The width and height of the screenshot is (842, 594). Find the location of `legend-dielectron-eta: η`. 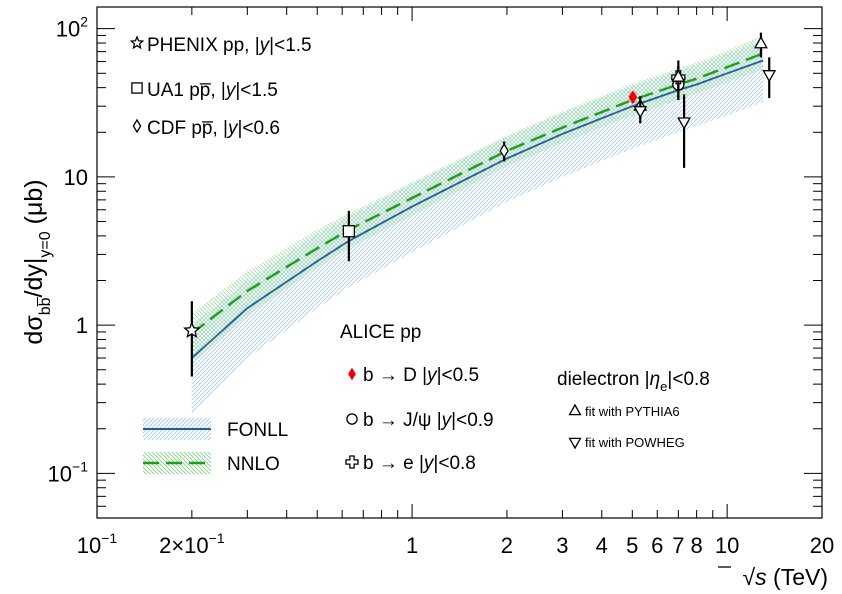

legend-dielectron-eta: η is located at coordinates (655, 379).